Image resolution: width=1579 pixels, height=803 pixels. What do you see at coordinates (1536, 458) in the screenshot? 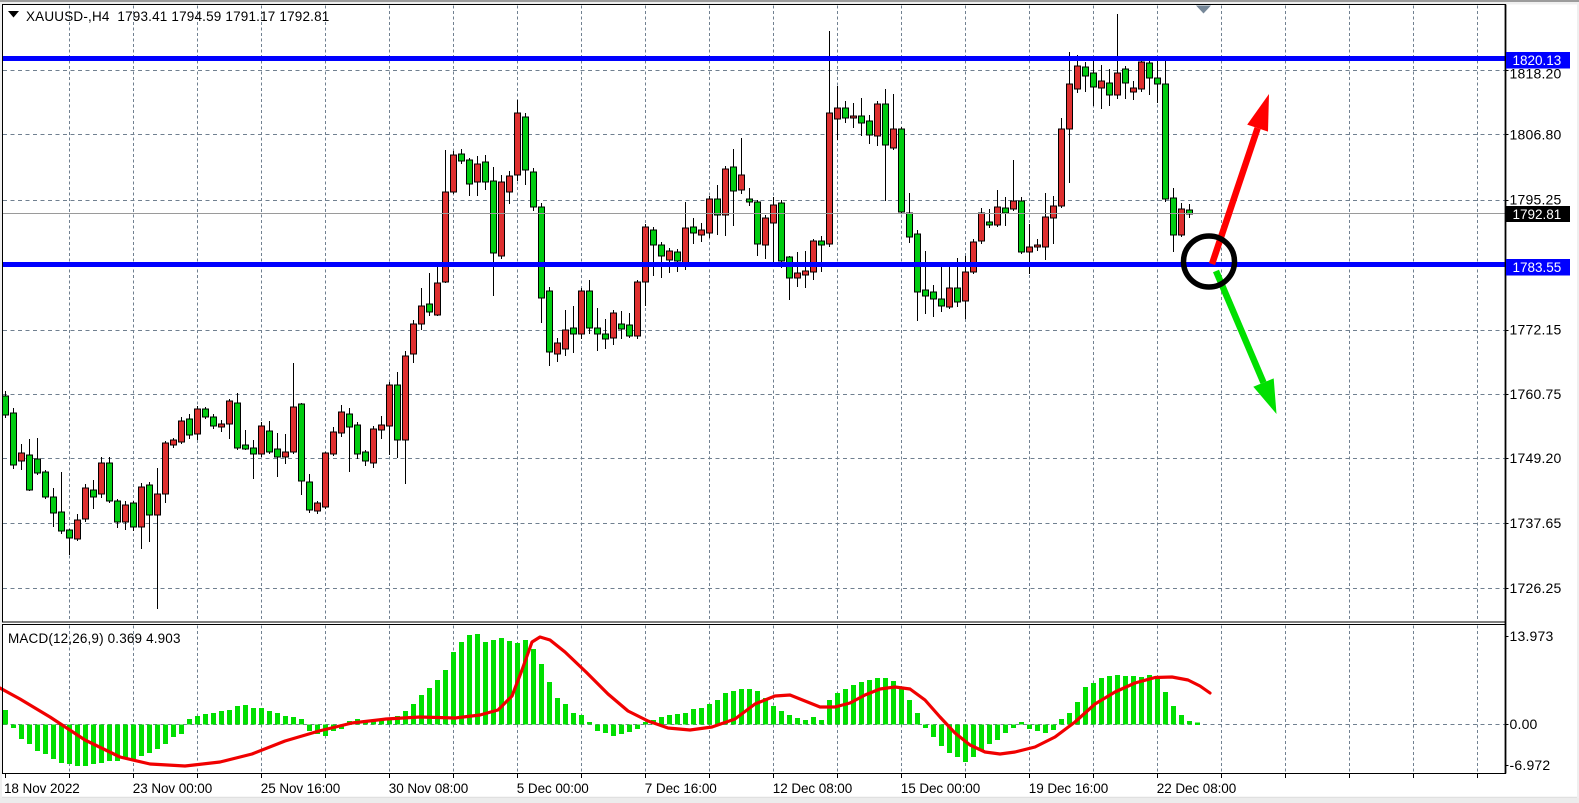
I see `svg-text: 1749.20` at bounding box center [1536, 458].